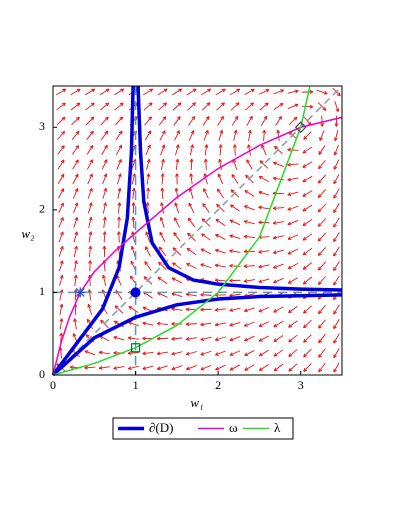 Image resolution: width=405 pixels, height=529 pixels. I want to click on x-tick-label: 3, so click(301, 385).